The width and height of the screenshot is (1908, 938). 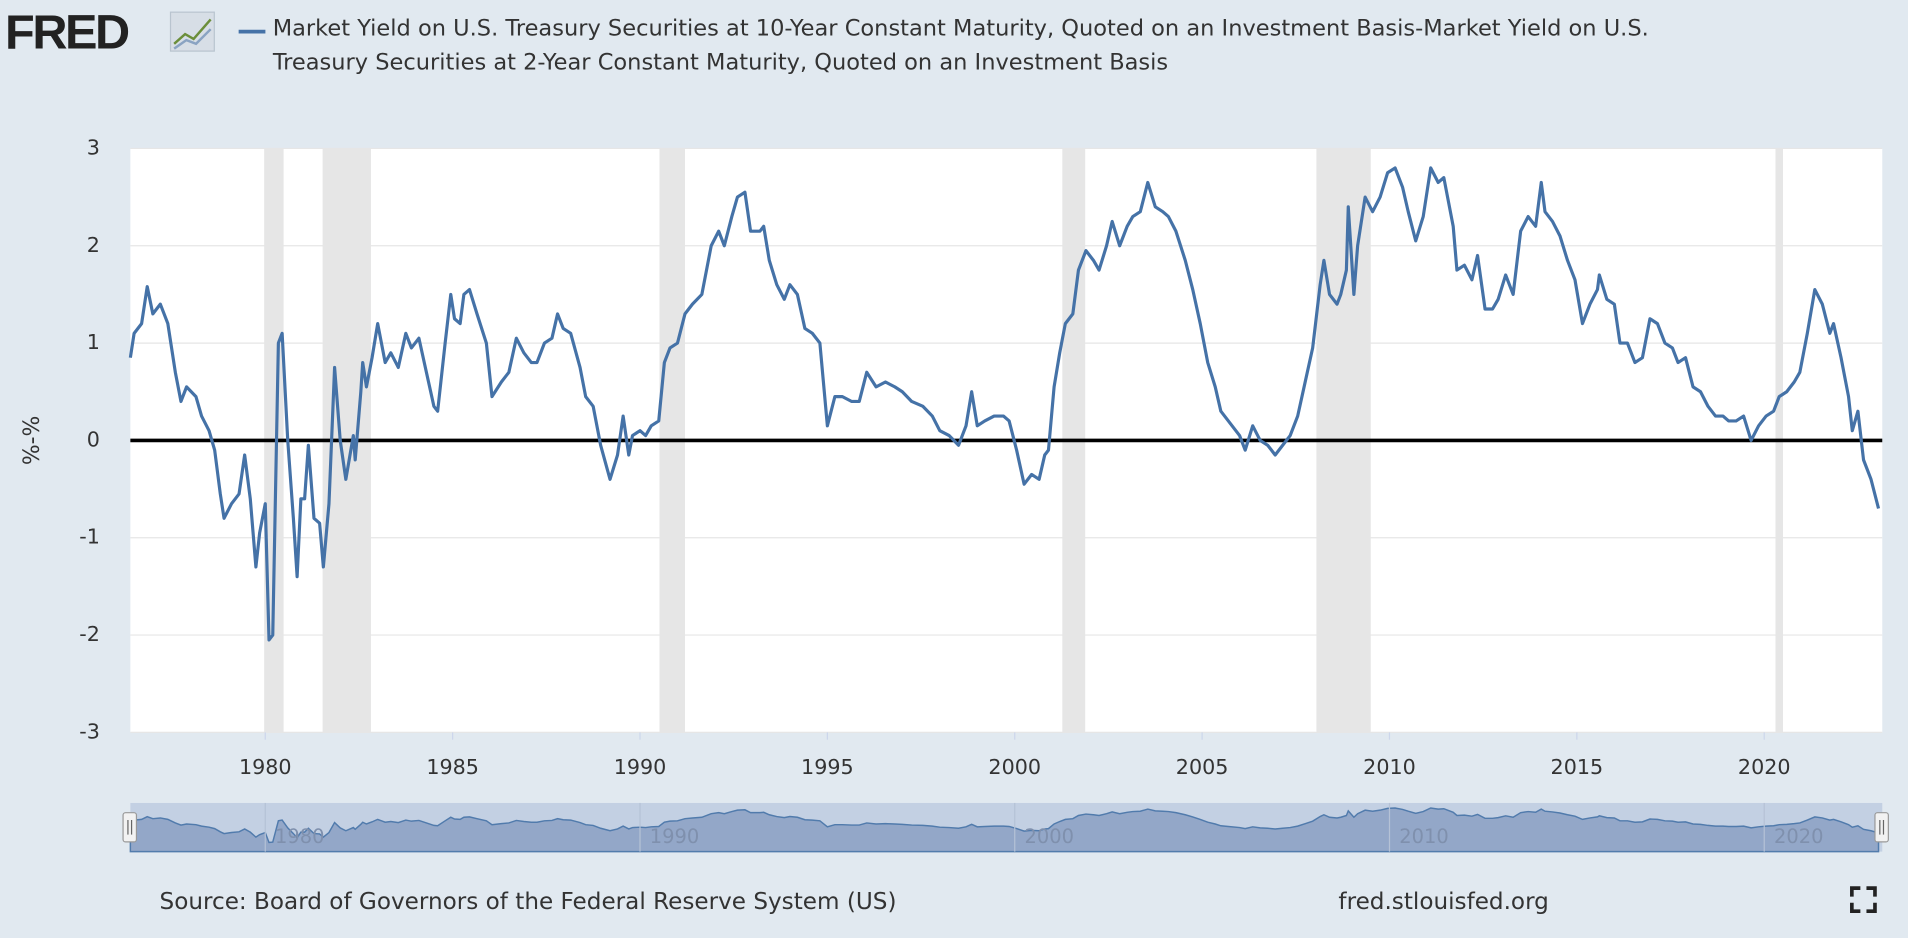 What do you see at coordinates (1389, 767) in the screenshot?
I see `x-tick-label: 2010` at bounding box center [1389, 767].